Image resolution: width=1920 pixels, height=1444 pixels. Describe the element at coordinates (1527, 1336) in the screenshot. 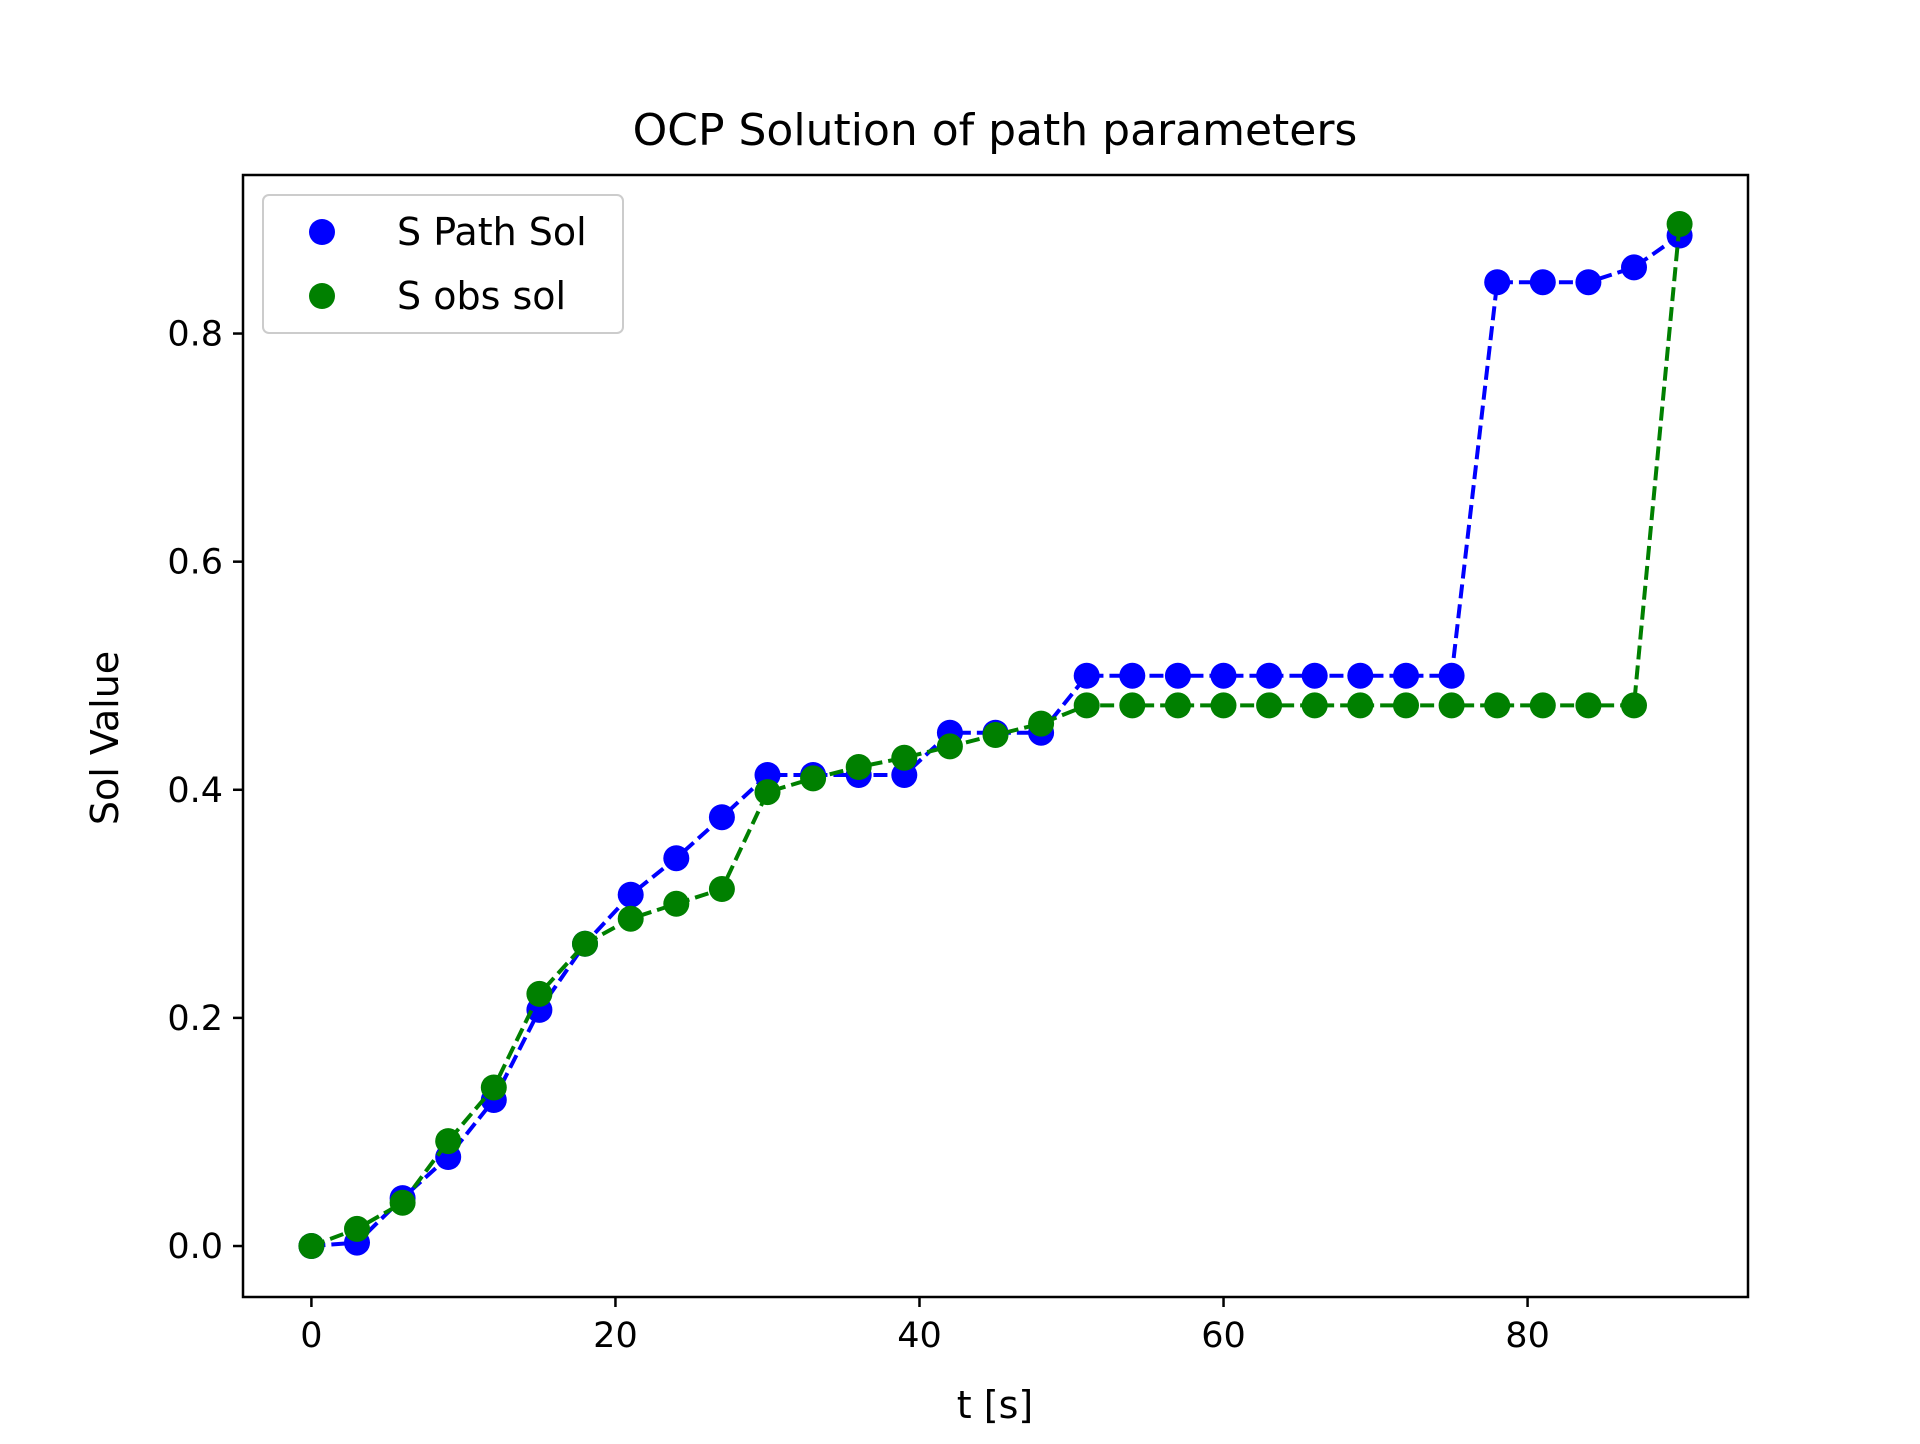

I see `x-tick-label: 80` at that location.